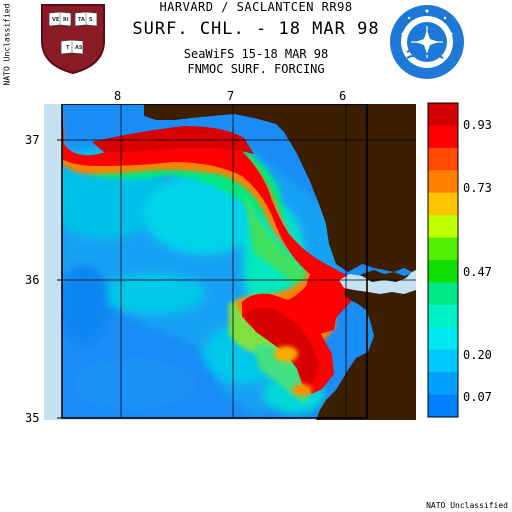  What do you see at coordinates (81, 20) in the screenshot?
I see `svg-text: TA` at bounding box center [81, 20].